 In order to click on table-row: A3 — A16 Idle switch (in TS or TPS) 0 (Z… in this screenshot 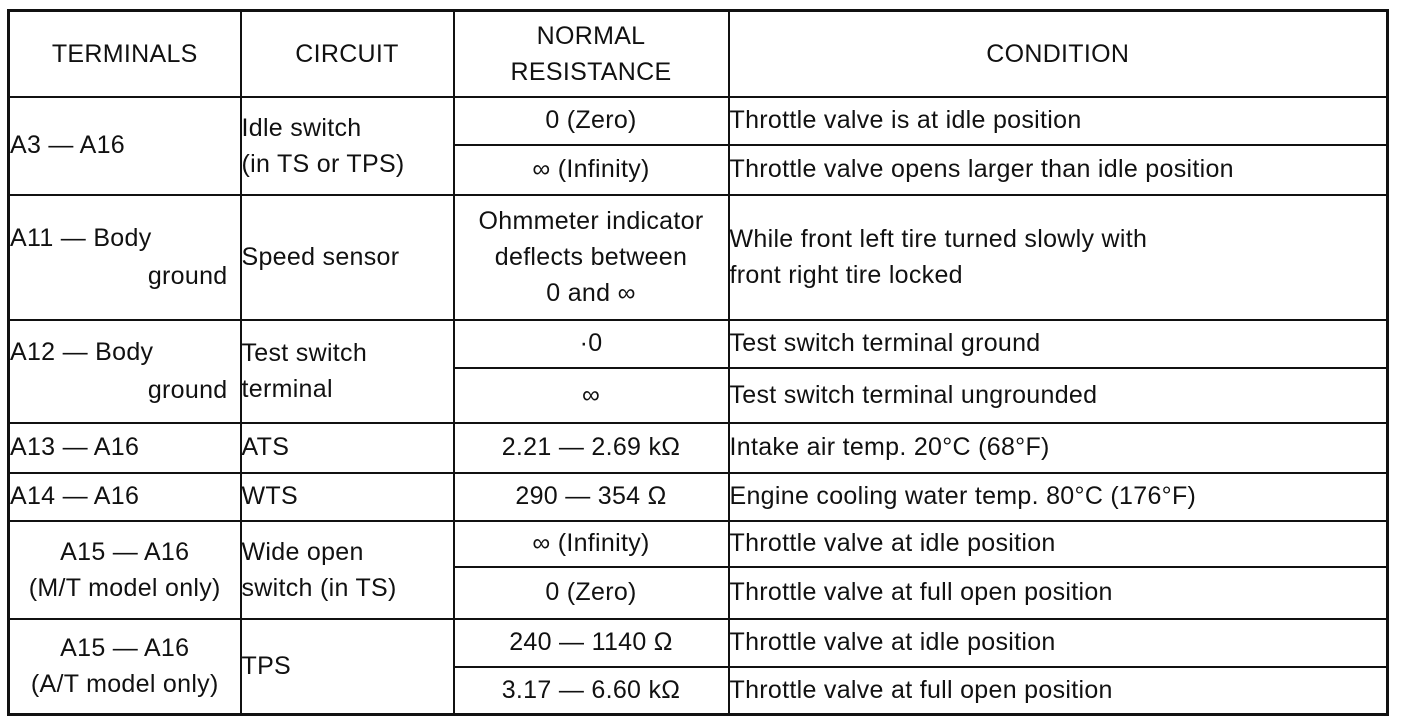, I will do `click(698, 145)`.